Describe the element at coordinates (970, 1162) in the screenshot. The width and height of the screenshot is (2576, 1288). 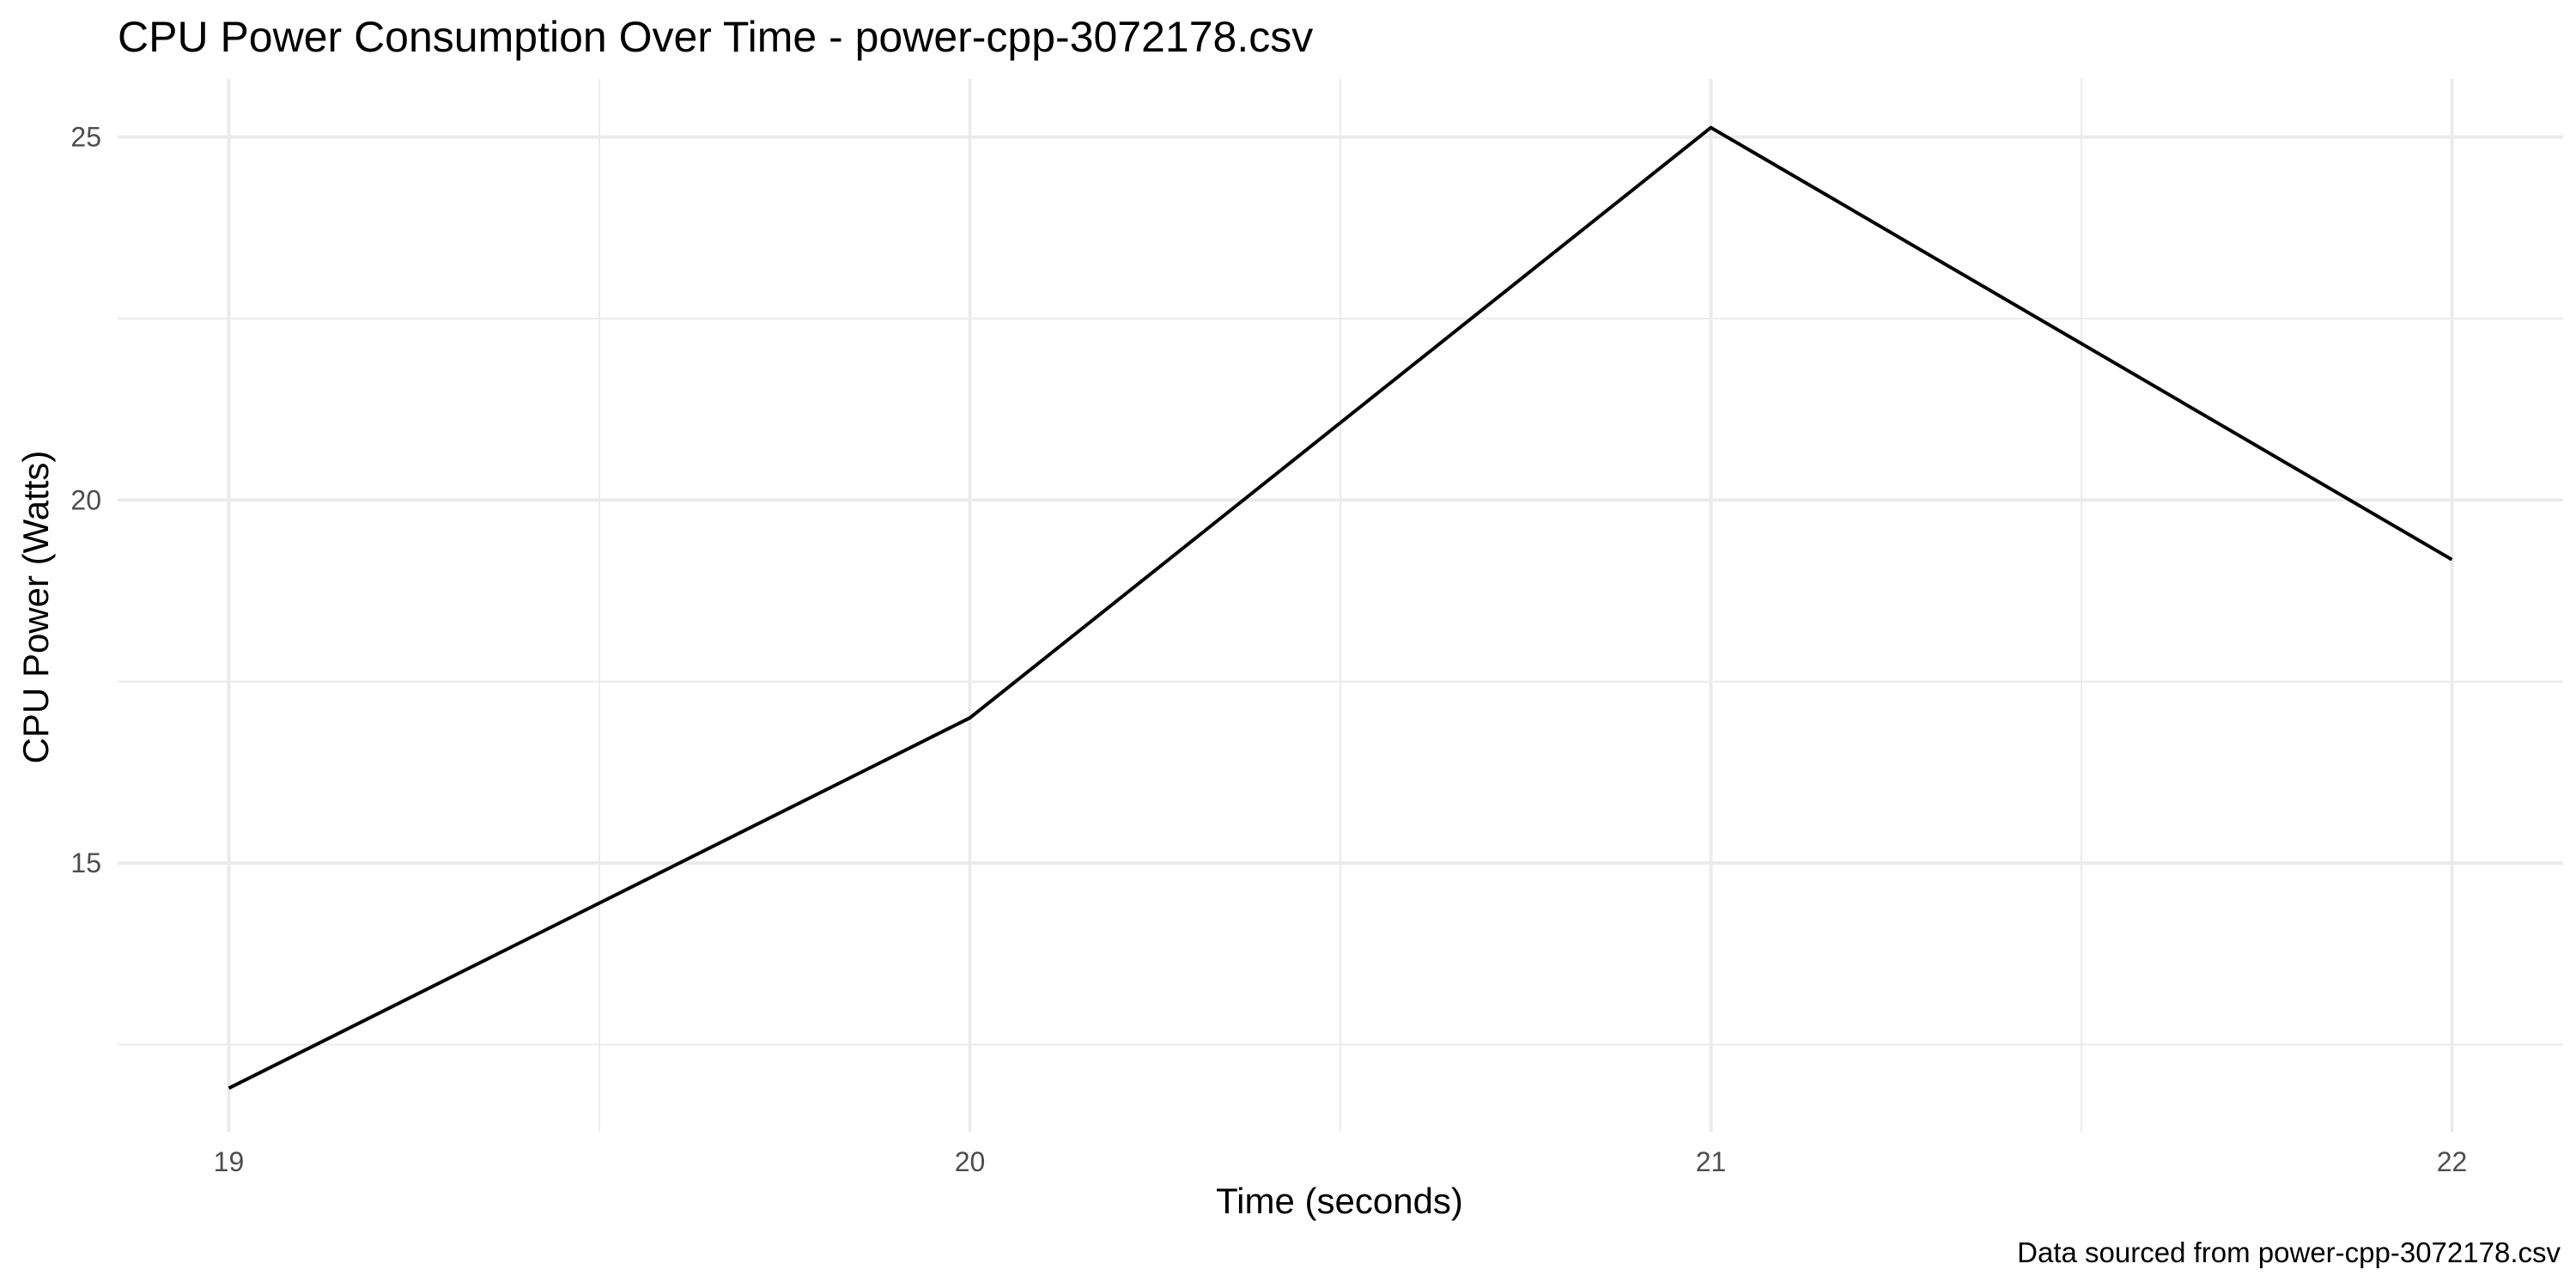
I see `x-tick-label: 20` at that location.